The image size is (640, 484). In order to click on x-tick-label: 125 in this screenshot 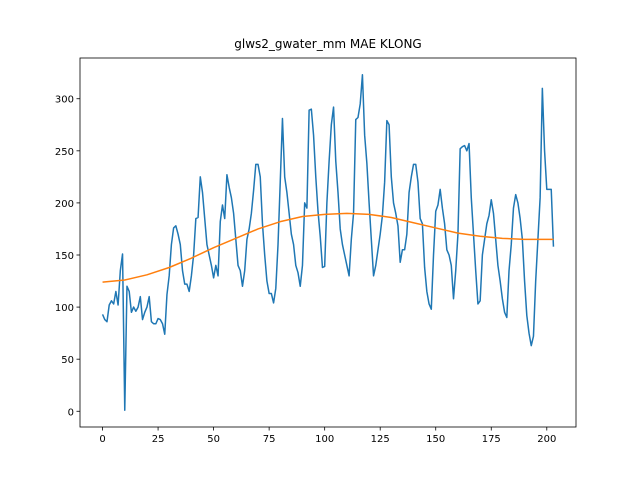, I will do `click(380, 439)`.